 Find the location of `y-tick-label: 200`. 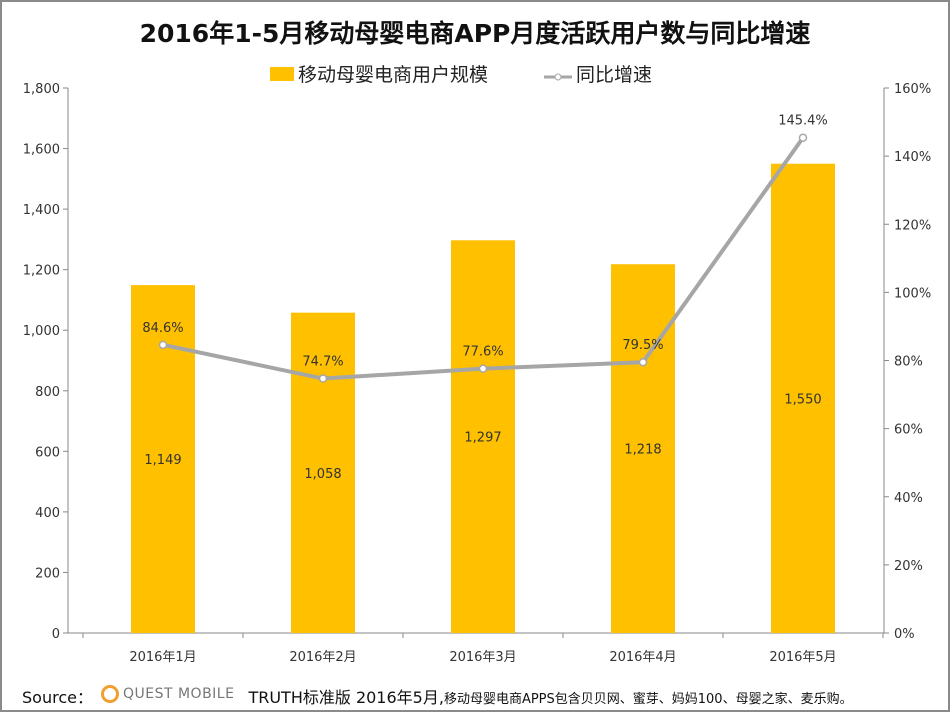

y-tick-label: 200 is located at coordinates (47, 573).